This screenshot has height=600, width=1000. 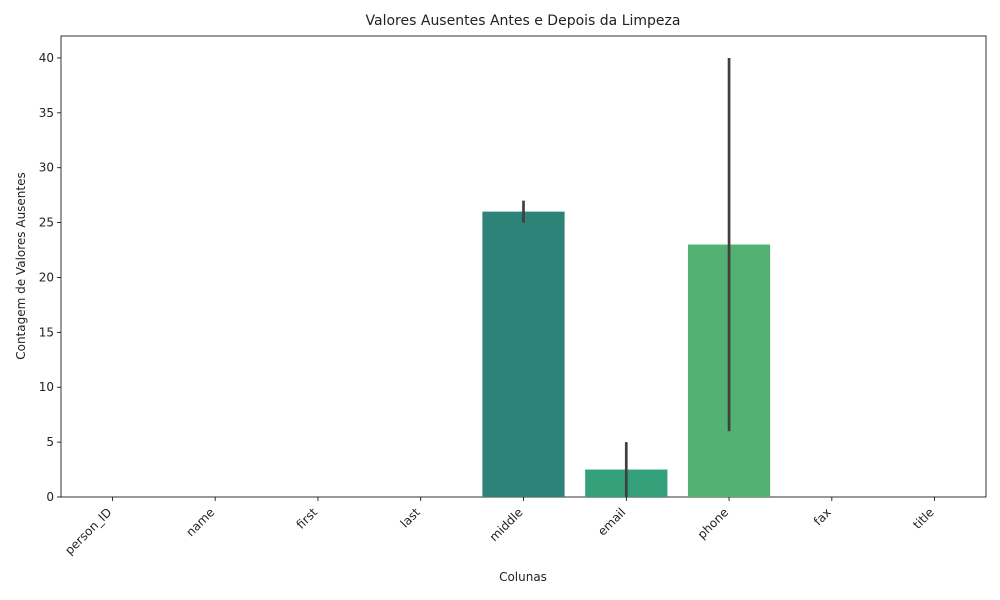 What do you see at coordinates (21, 266) in the screenshot?
I see `y-axis-label: Contagem de Valores Ausentes` at bounding box center [21, 266].